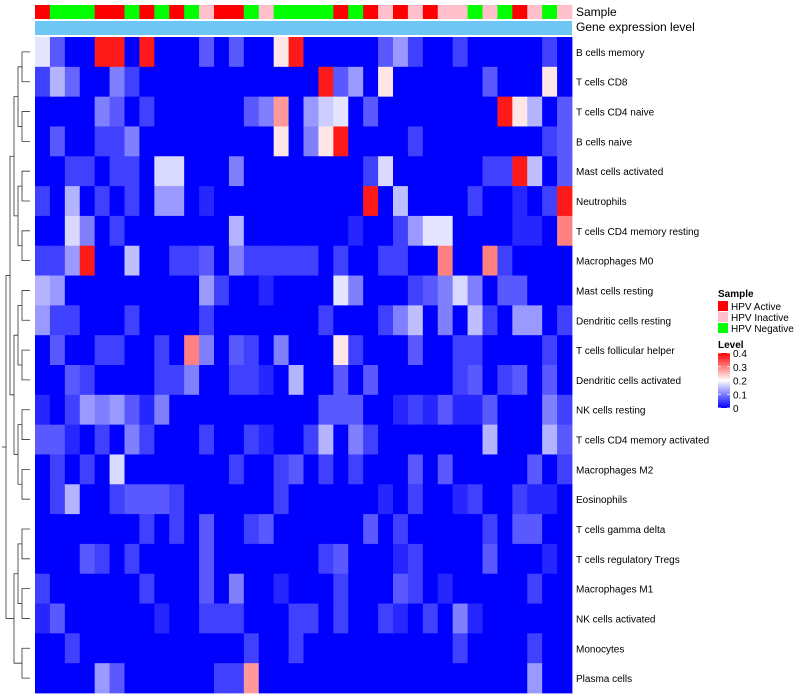 The width and height of the screenshot is (800, 700). I want to click on row-label: T cells gamma delta, so click(621, 530).